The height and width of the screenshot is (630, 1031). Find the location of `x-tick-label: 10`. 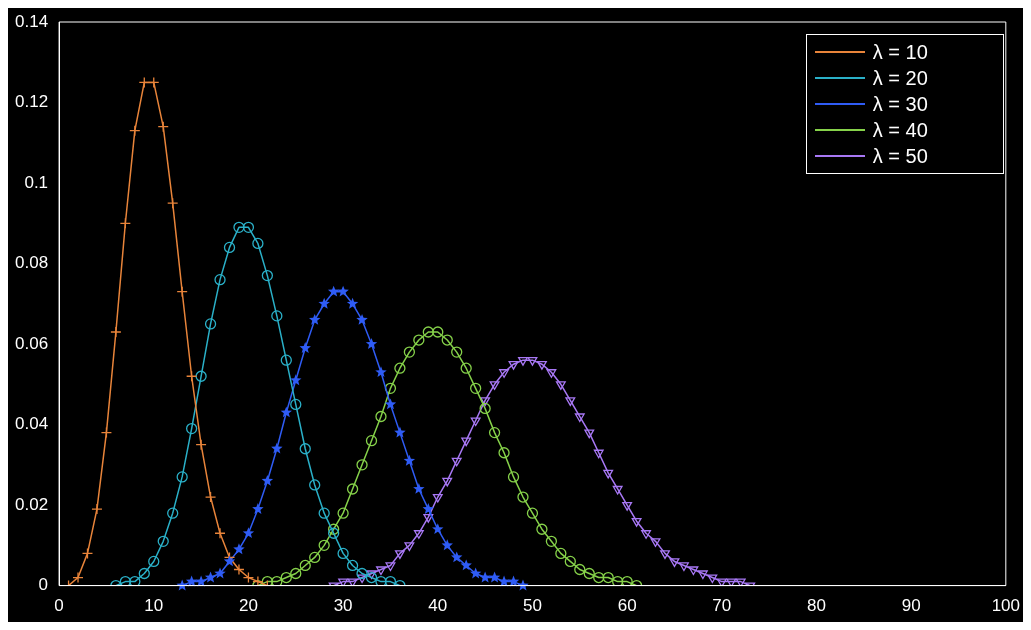

x-tick-label: 10 is located at coordinates (154, 606).